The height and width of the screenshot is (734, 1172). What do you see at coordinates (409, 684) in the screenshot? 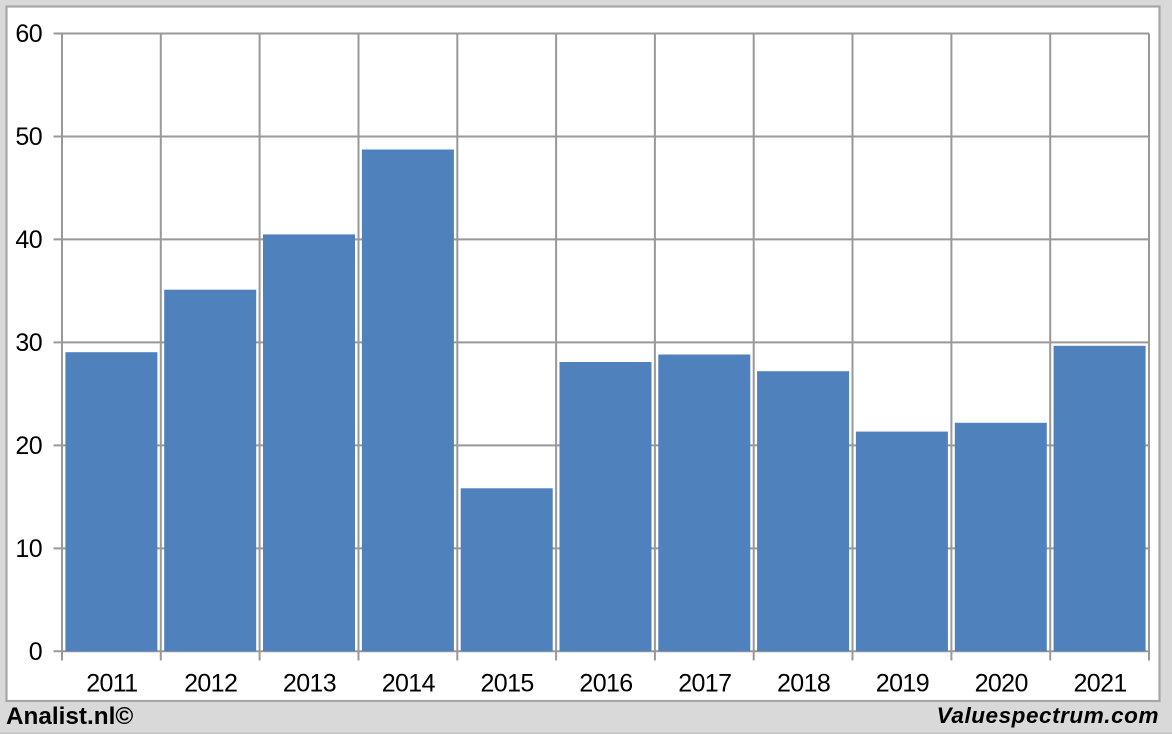
I see `svg-text: 2014` at bounding box center [409, 684].